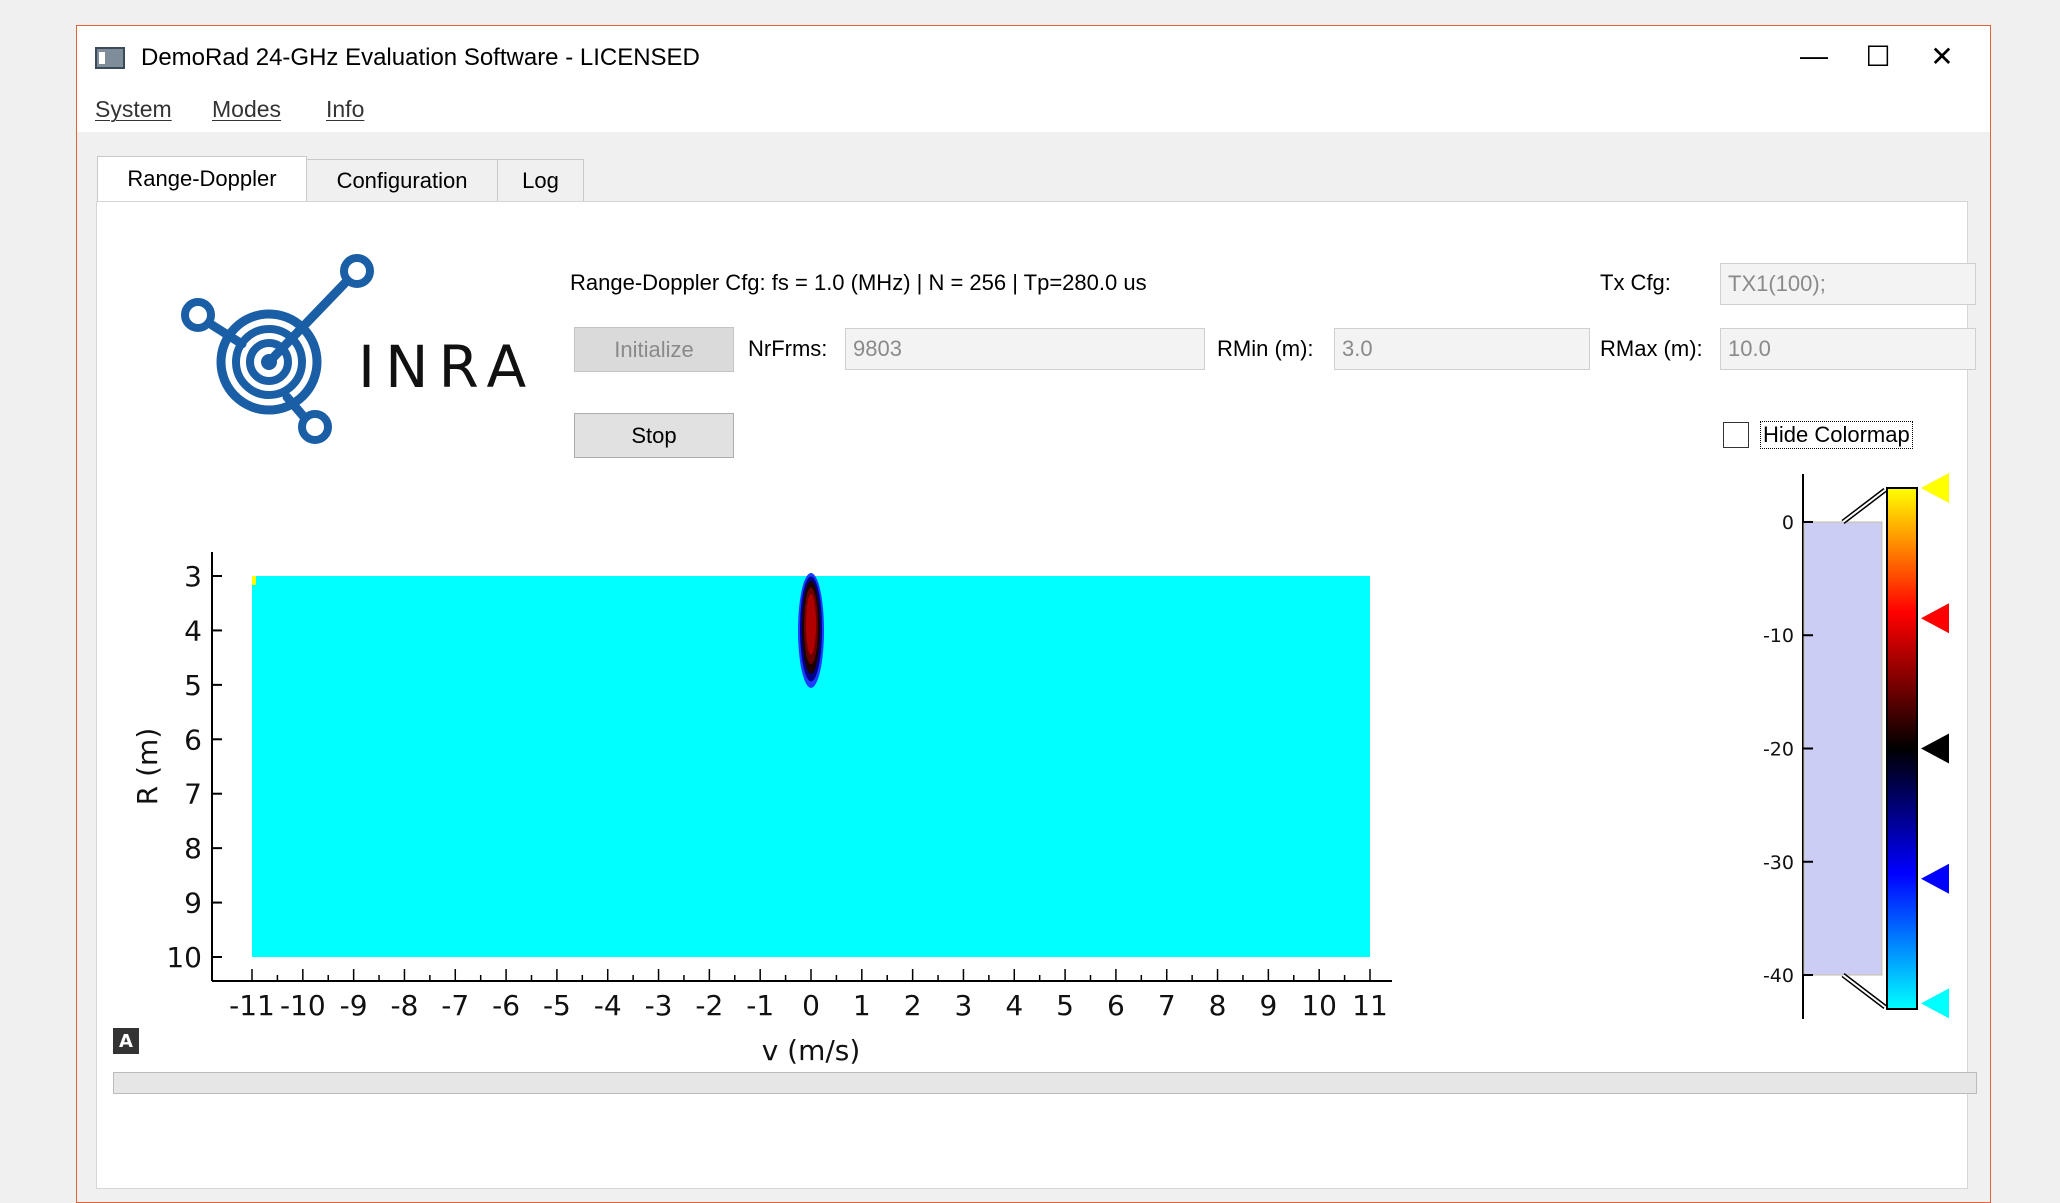 This screenshot has width=2060, height=1203. What do you see at coordinates (356, 349) in the screenshot?
I see `inras-logo: INRAS` at bounding box center [356, 349].